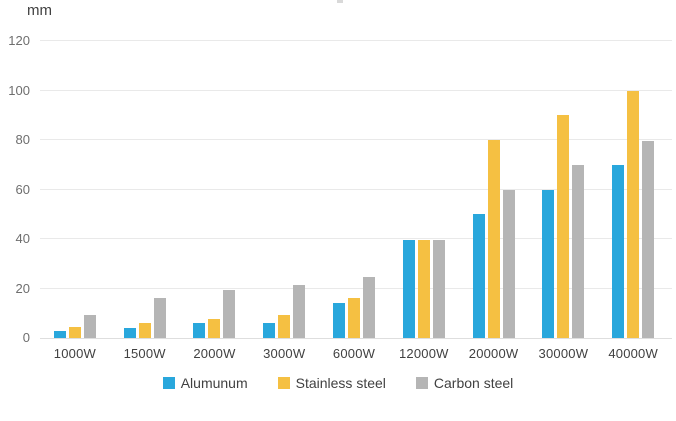  I want to click on bar-group-30000w, so click(563, 189).